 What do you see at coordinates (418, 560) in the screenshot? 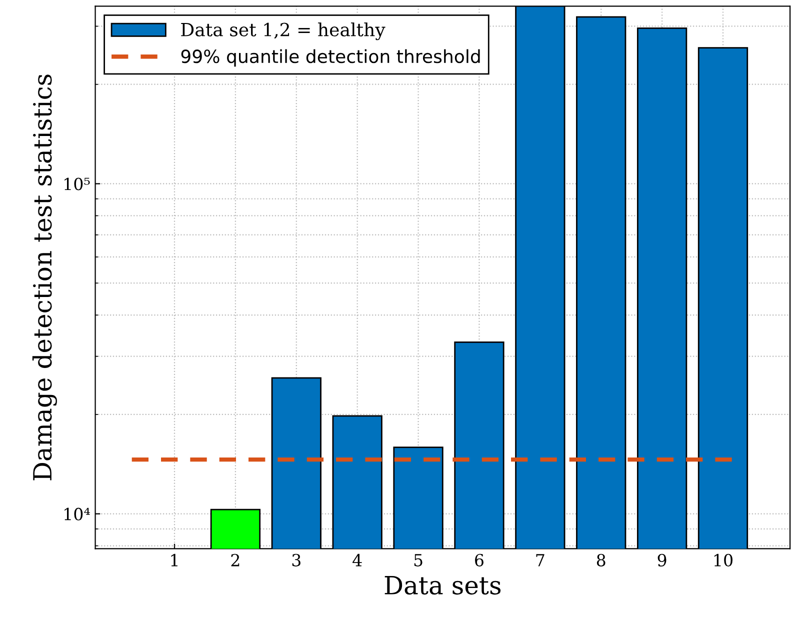
I see `x-tick-label: 5` at bounding box center [418, 560].